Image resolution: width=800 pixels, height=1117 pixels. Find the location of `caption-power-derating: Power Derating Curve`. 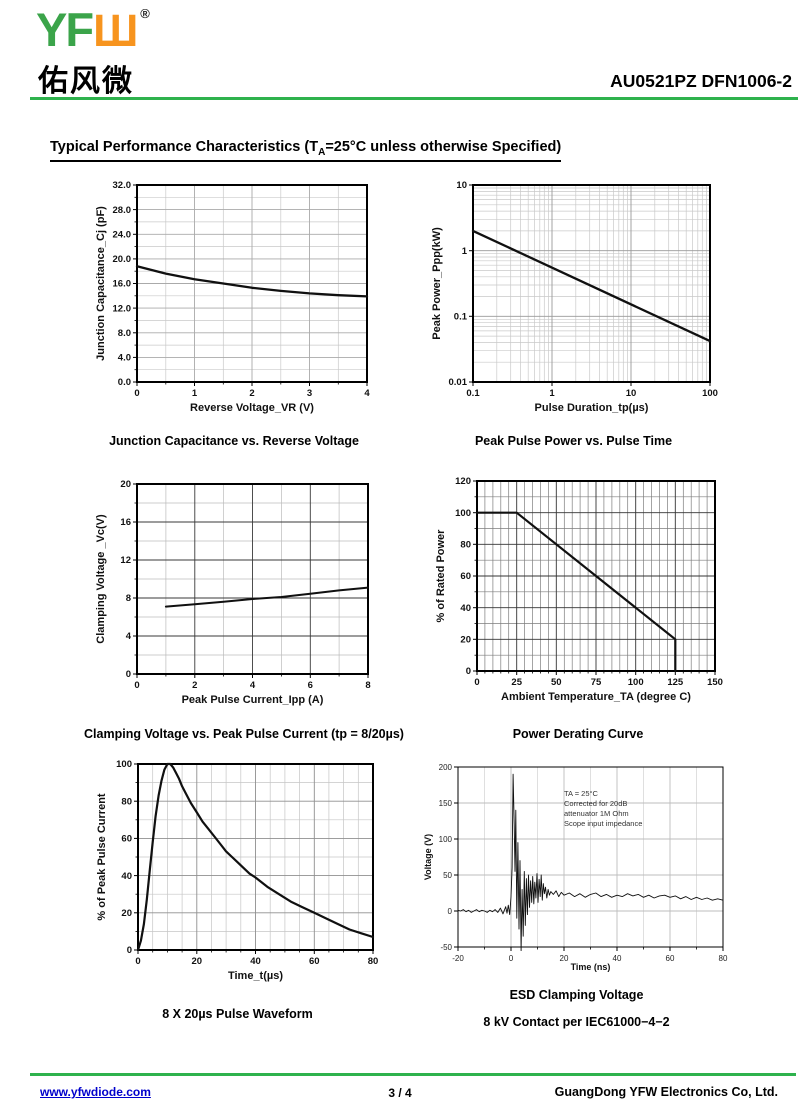

caption-power-derating: Power Derating Curve is located at coordinates (578, 734).